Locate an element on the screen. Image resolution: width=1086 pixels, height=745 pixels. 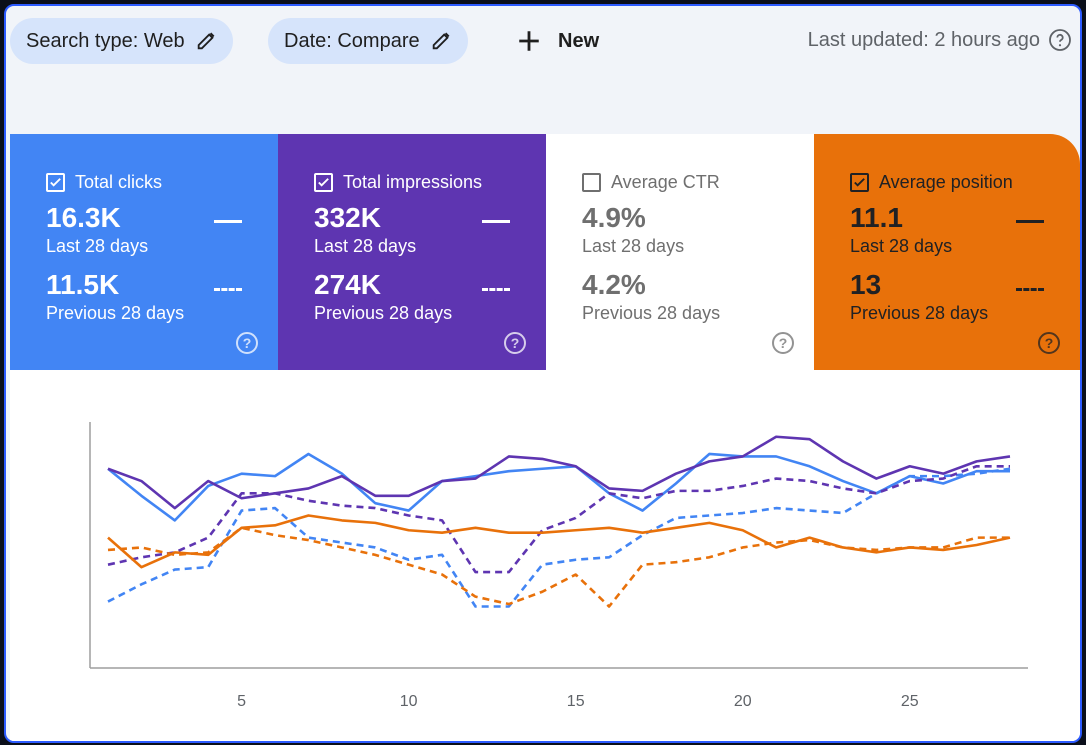
pos-previous-series-line is located at coordinates (558, 567).